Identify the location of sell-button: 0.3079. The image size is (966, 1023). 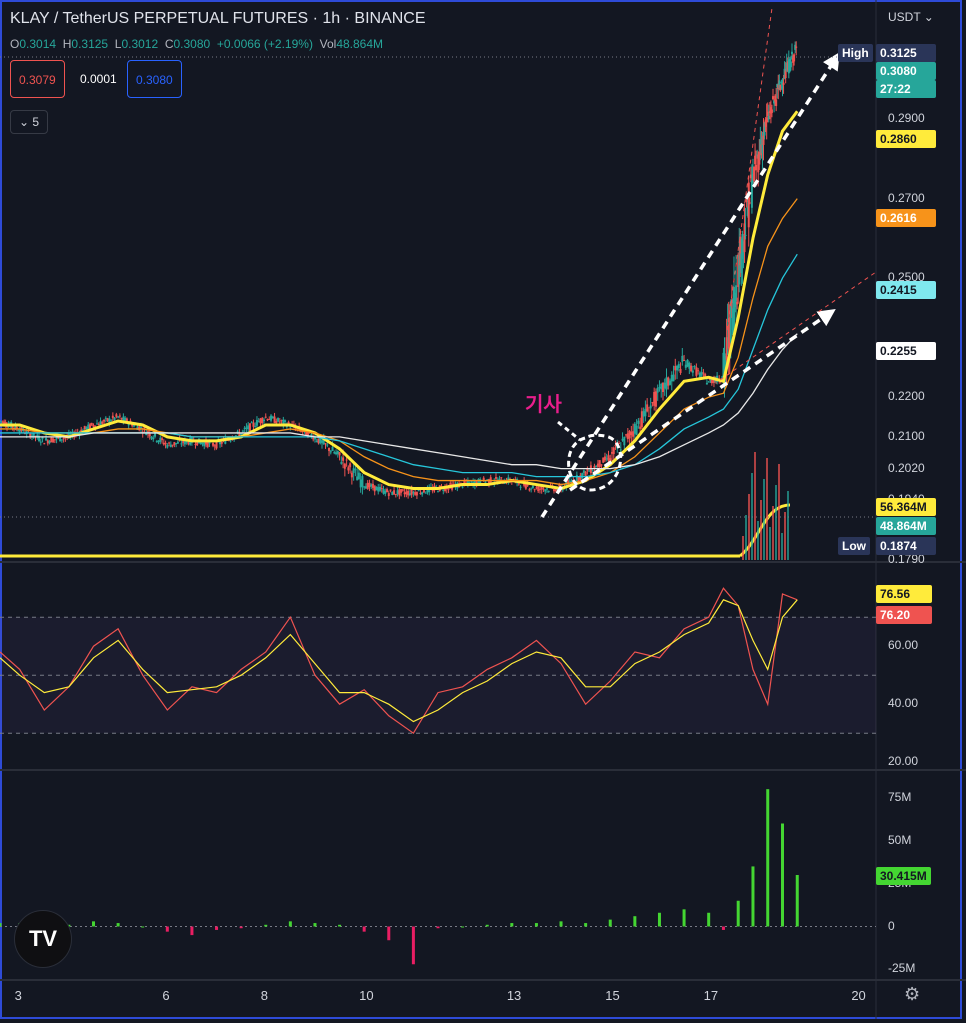
(37, 79).